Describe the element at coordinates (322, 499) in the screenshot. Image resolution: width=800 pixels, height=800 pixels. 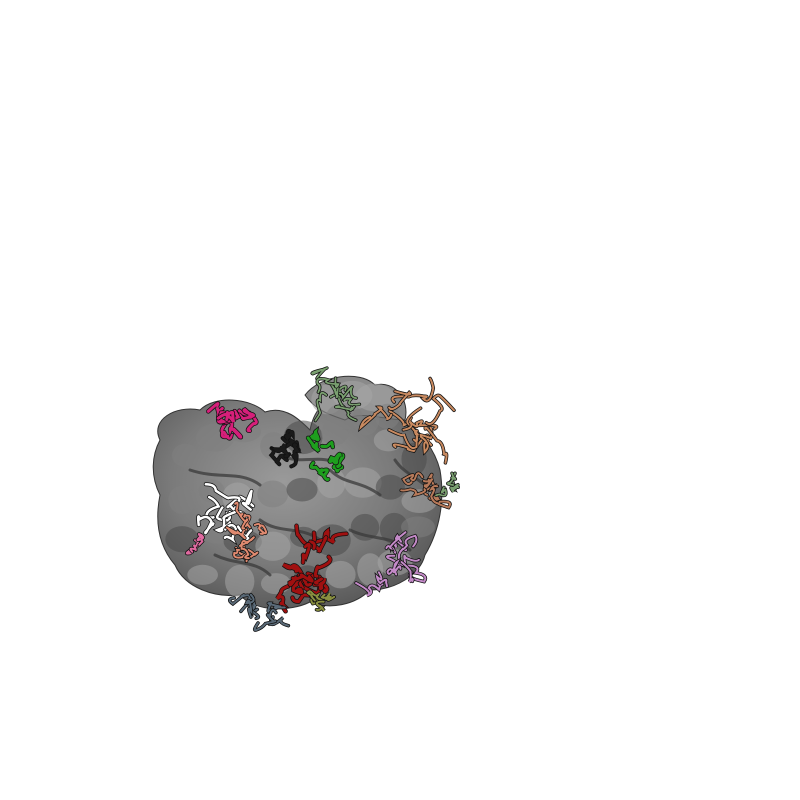
I see `protein-ribbons` at that location.